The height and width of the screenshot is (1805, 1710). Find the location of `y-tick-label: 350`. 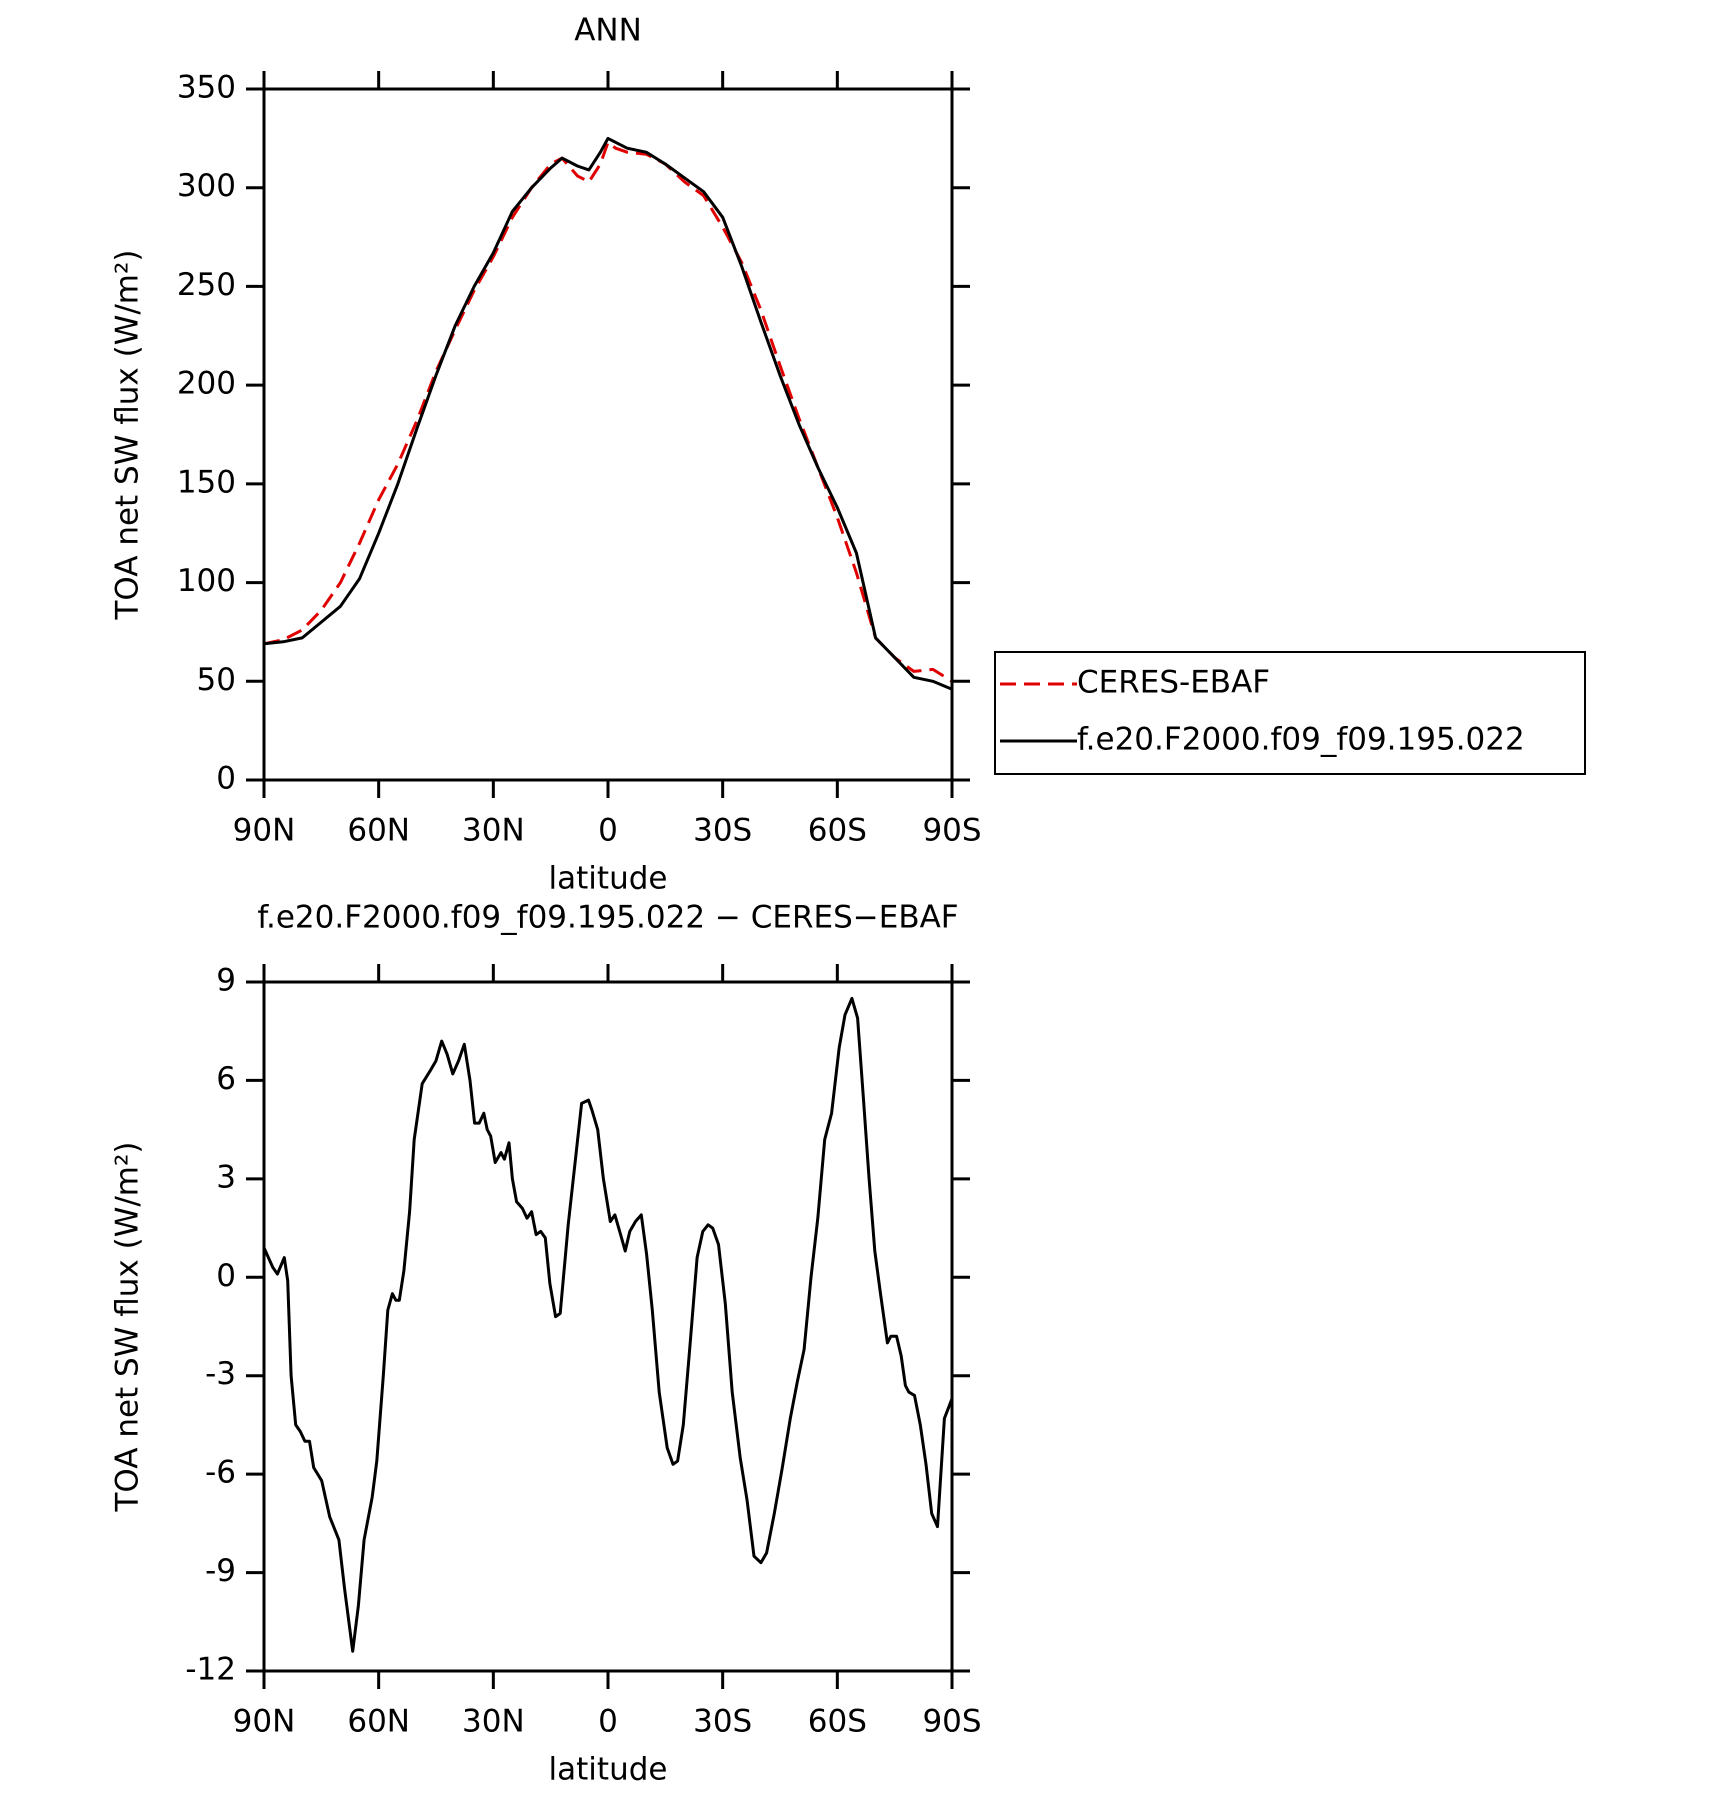

y-tick-label: 350 is located at coordinates (206, 88).